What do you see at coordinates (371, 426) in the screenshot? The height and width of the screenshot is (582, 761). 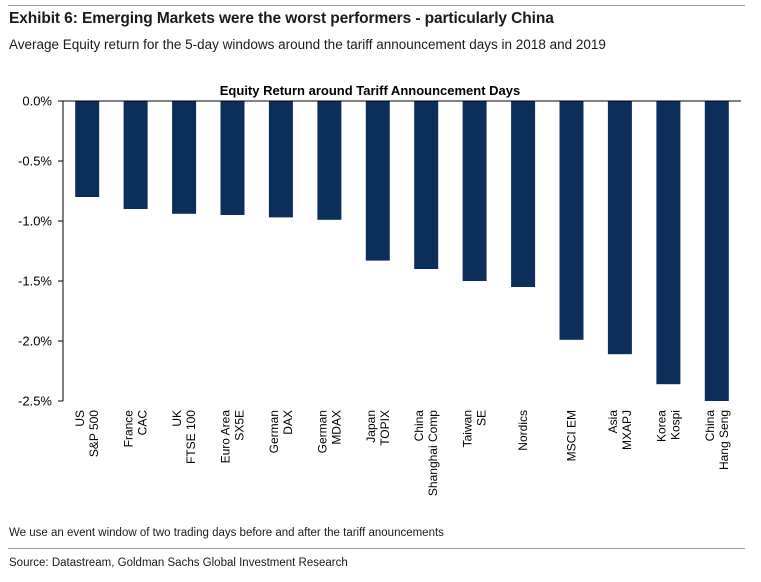 I see `category-label: Japan` at bounding box center [371, 426].